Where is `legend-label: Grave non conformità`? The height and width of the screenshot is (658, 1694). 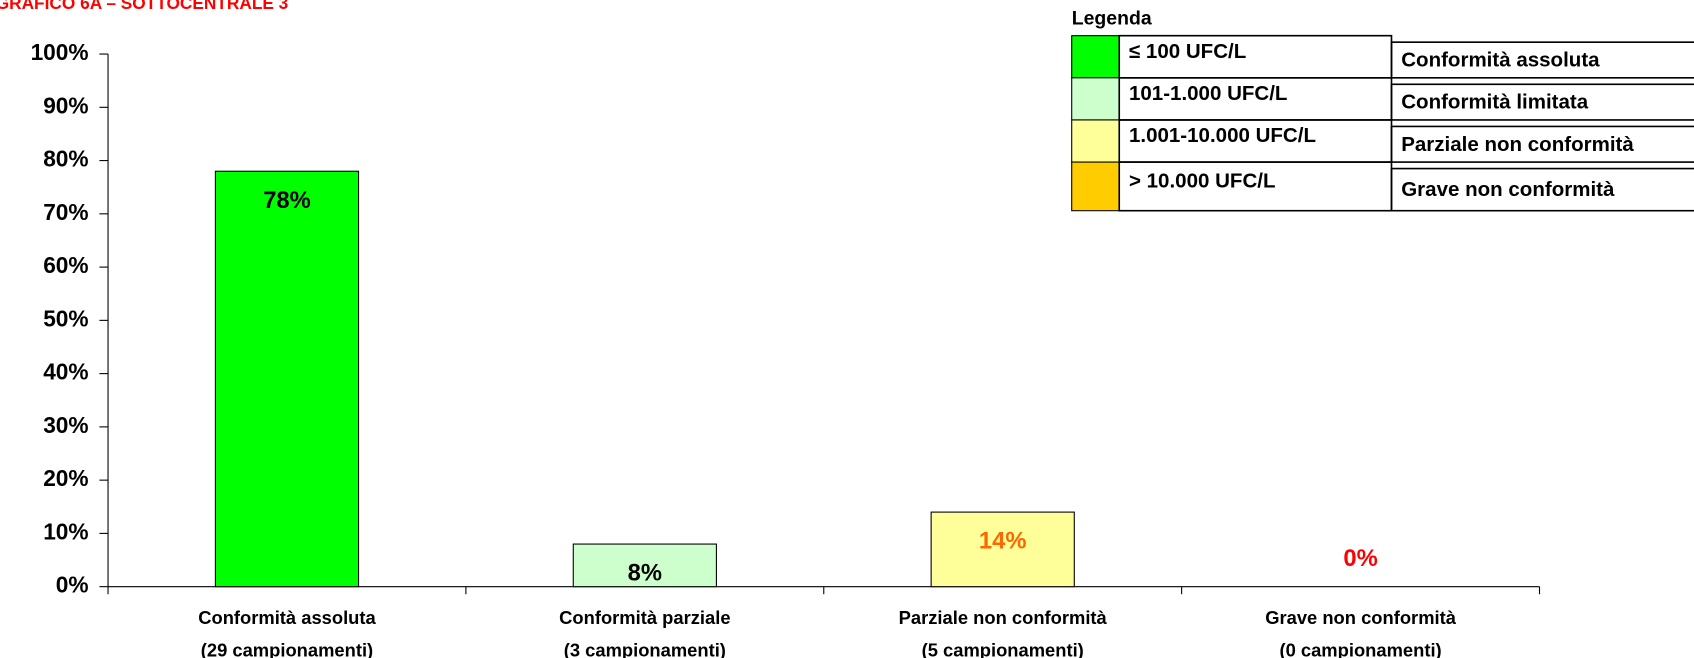
legend-label: Grave non conformità is located at coordinates (1508, 189).